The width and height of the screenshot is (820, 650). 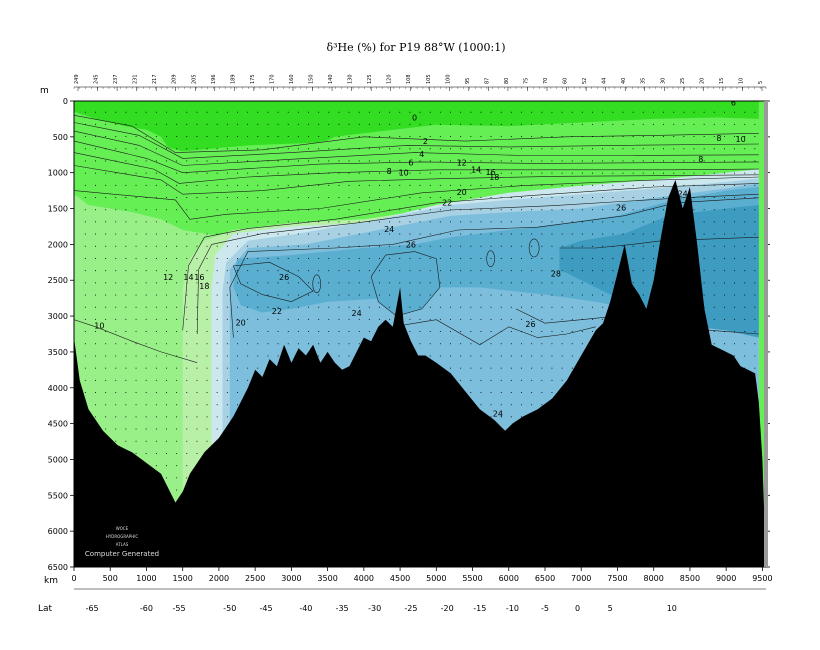 What do you see at coordinates (530, 324) in the screenshot?
I see `contour-label: 26` at bounding box center [530, 324].